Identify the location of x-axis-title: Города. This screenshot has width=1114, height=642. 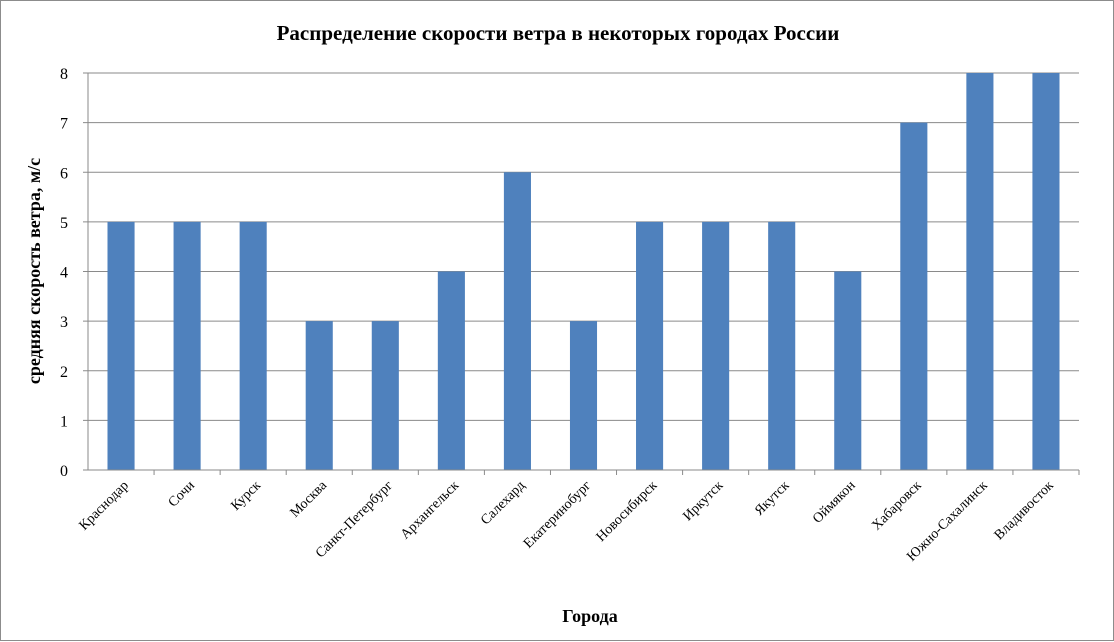
(589, 616).